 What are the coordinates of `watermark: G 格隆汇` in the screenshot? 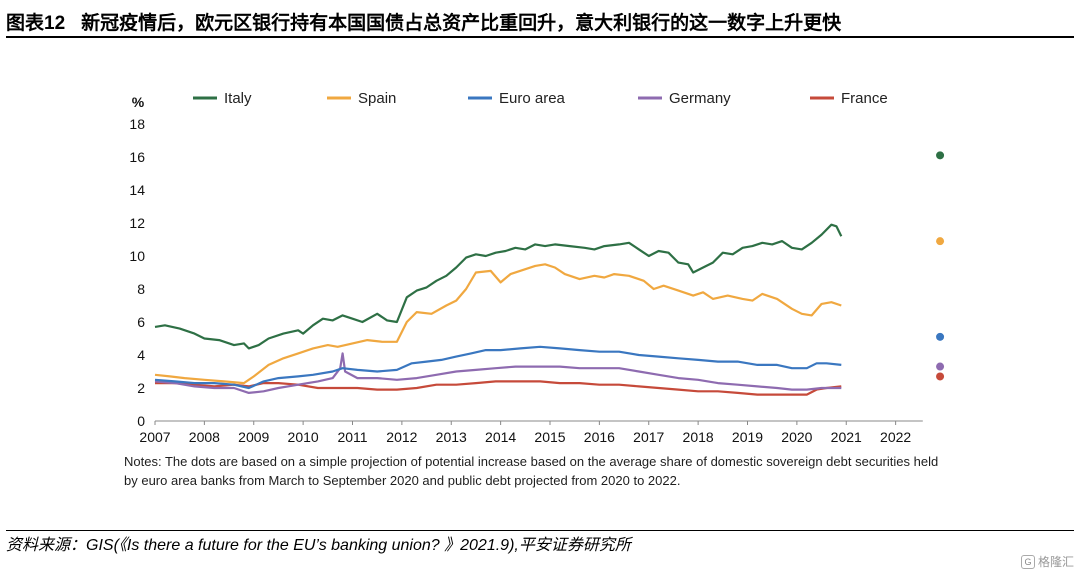 It's located at (1047, 561).